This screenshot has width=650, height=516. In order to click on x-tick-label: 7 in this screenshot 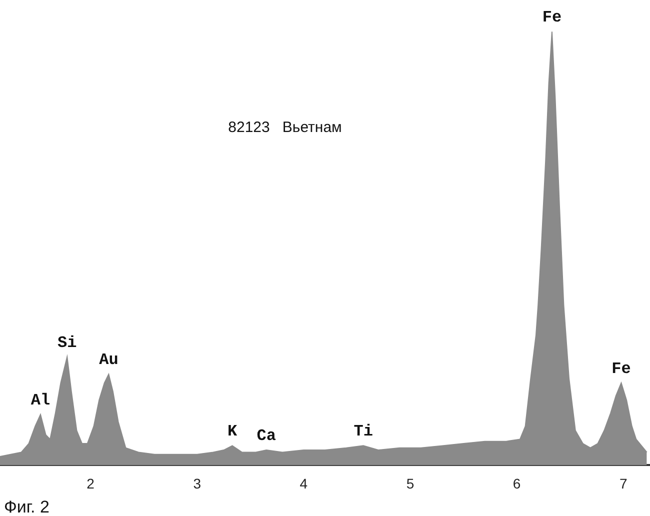, I will do `click(623, 483)`.